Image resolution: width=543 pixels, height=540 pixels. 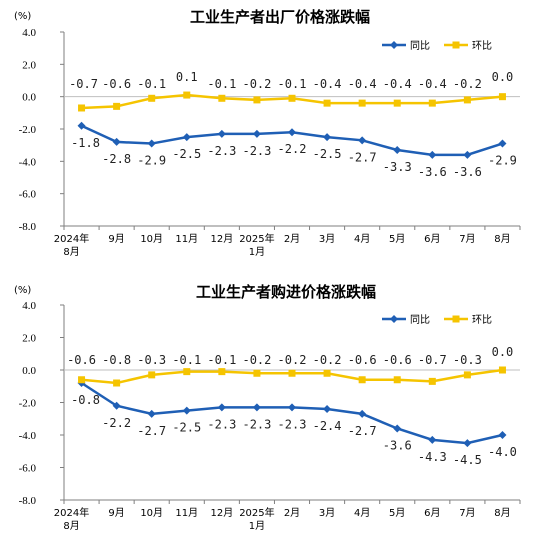 I want to click on y-tick-label: -2.0, so click(x=28, y=130).